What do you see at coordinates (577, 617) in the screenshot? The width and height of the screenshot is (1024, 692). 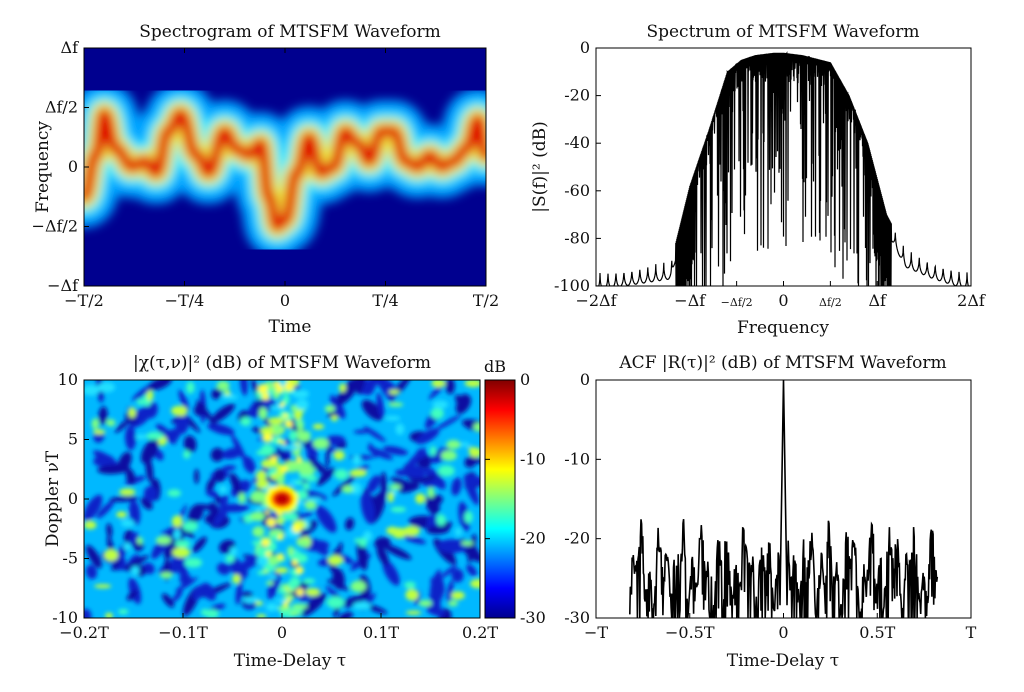 I see `acf-ytick-label: -30` at bounding box center [577, 617].